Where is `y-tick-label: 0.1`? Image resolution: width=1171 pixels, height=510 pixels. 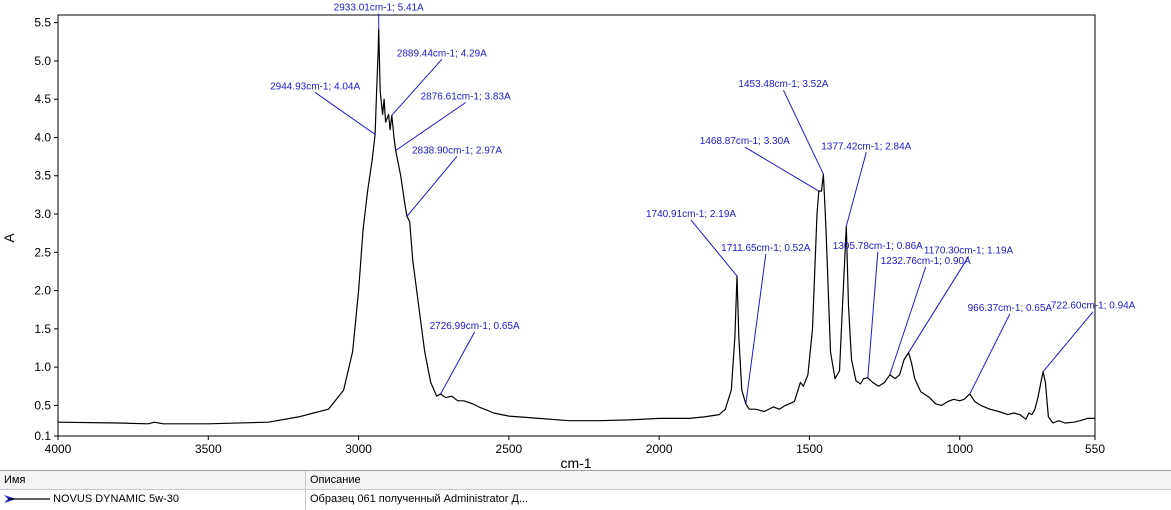
y-tick-label: 0.1 is located at coordinates (42, 436).